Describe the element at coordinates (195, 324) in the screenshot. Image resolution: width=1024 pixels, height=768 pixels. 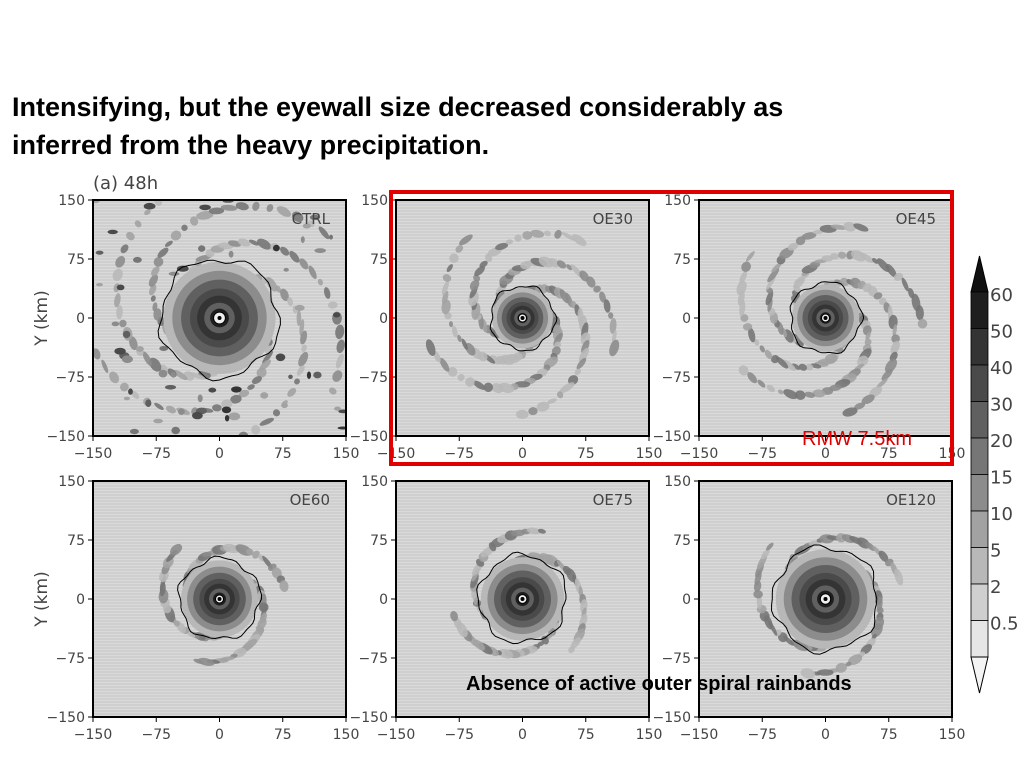
I see `panel-ctrl: CTRL −150 −75 0 75 150 150 75 0 −75 −150 Y (km)` at that location.